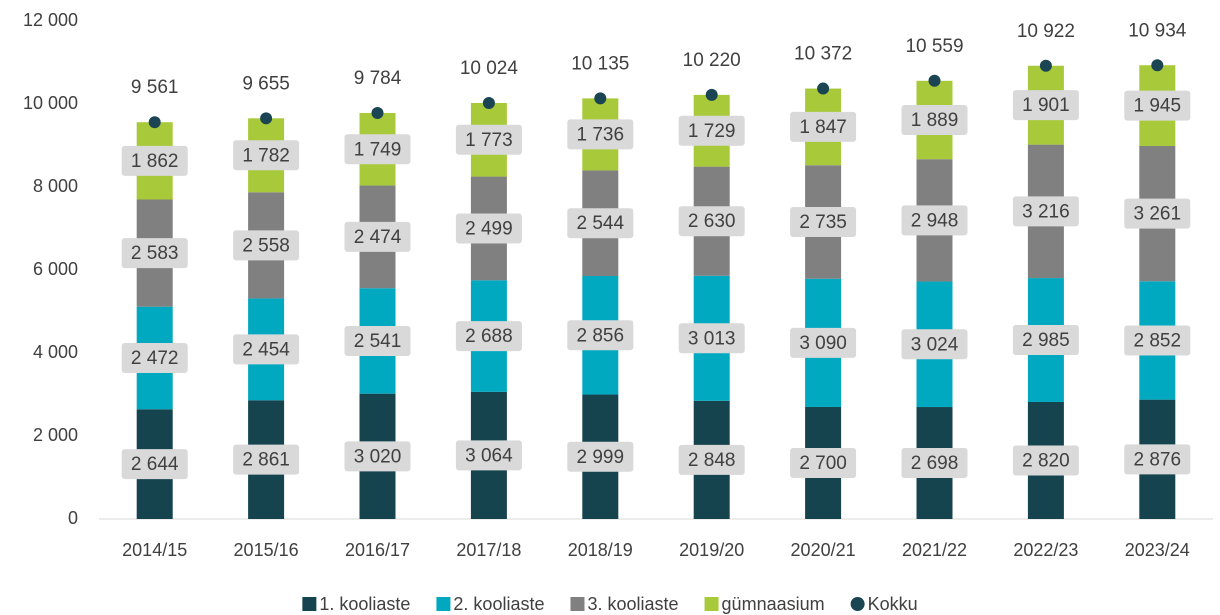  Describe the element at coordinates (55, 269) in the screenshot. I see `y-tick-label: 6 000` at that location.